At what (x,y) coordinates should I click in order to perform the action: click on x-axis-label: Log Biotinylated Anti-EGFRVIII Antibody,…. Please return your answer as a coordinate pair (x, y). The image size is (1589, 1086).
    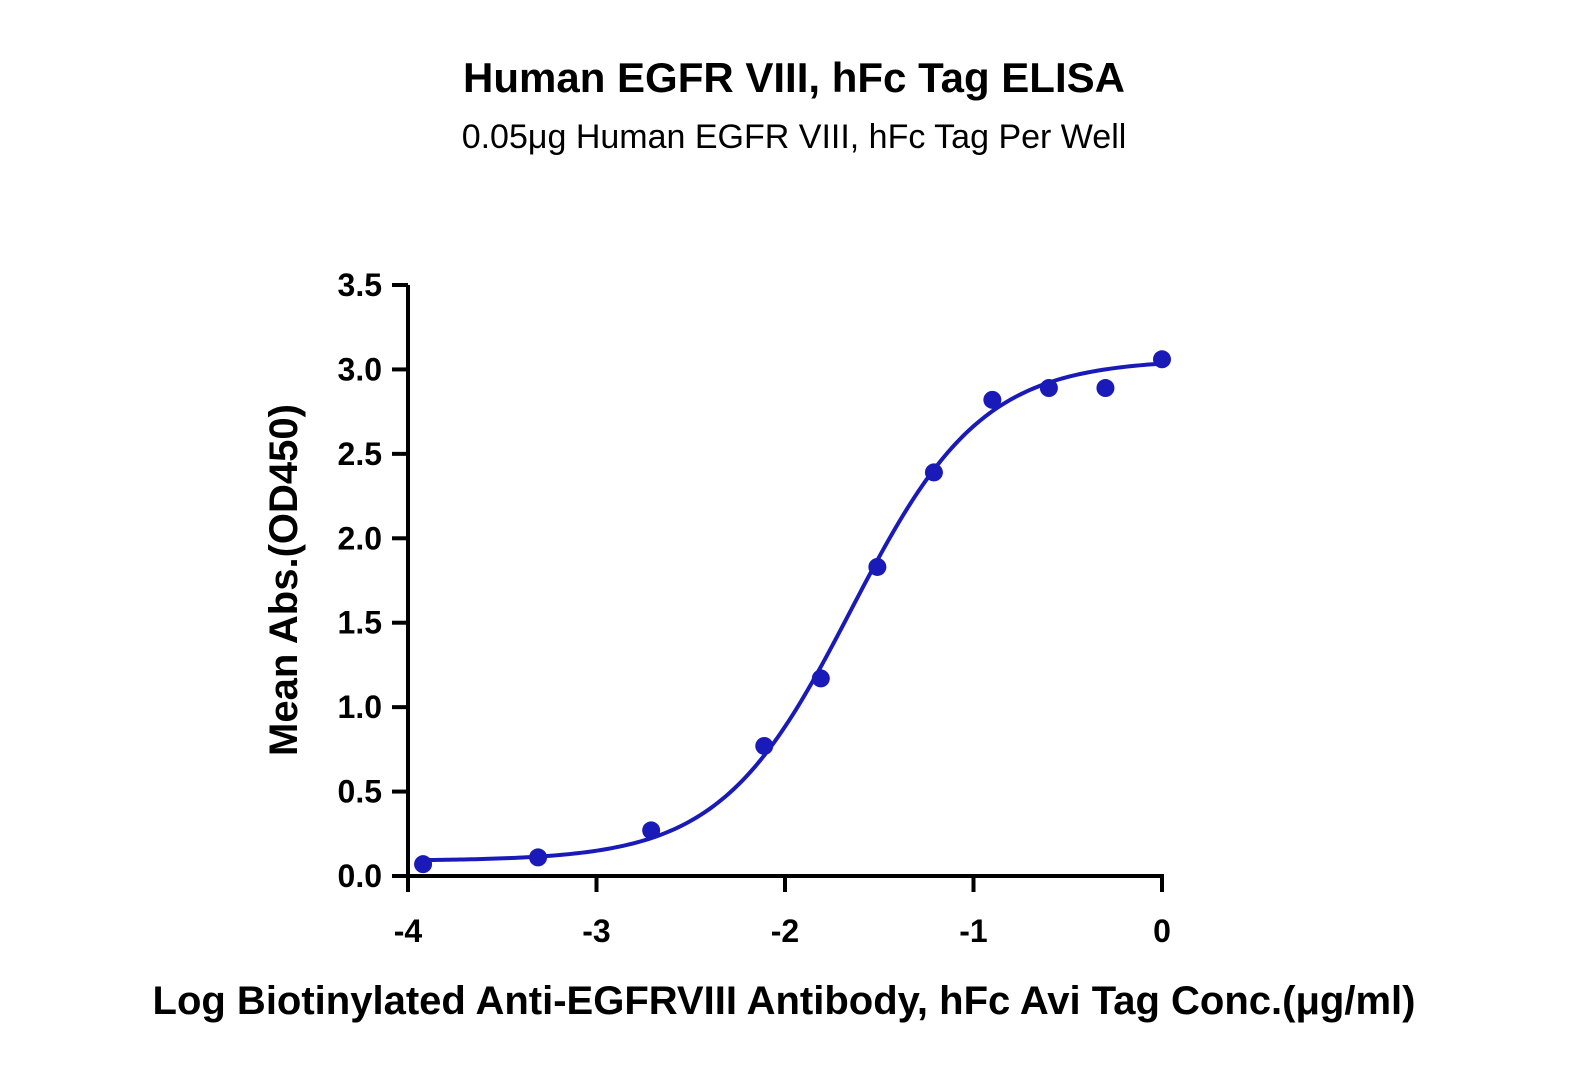
    Looking at the image, I should click on (784, 1001).